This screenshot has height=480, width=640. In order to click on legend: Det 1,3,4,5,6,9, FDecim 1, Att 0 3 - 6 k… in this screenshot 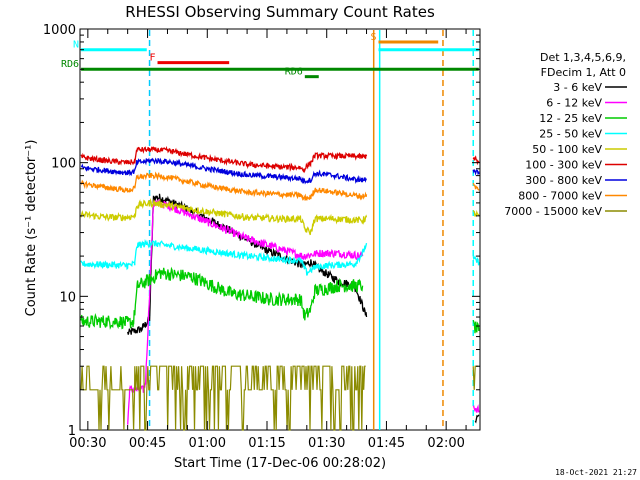, I will do `click(565, 134)`.